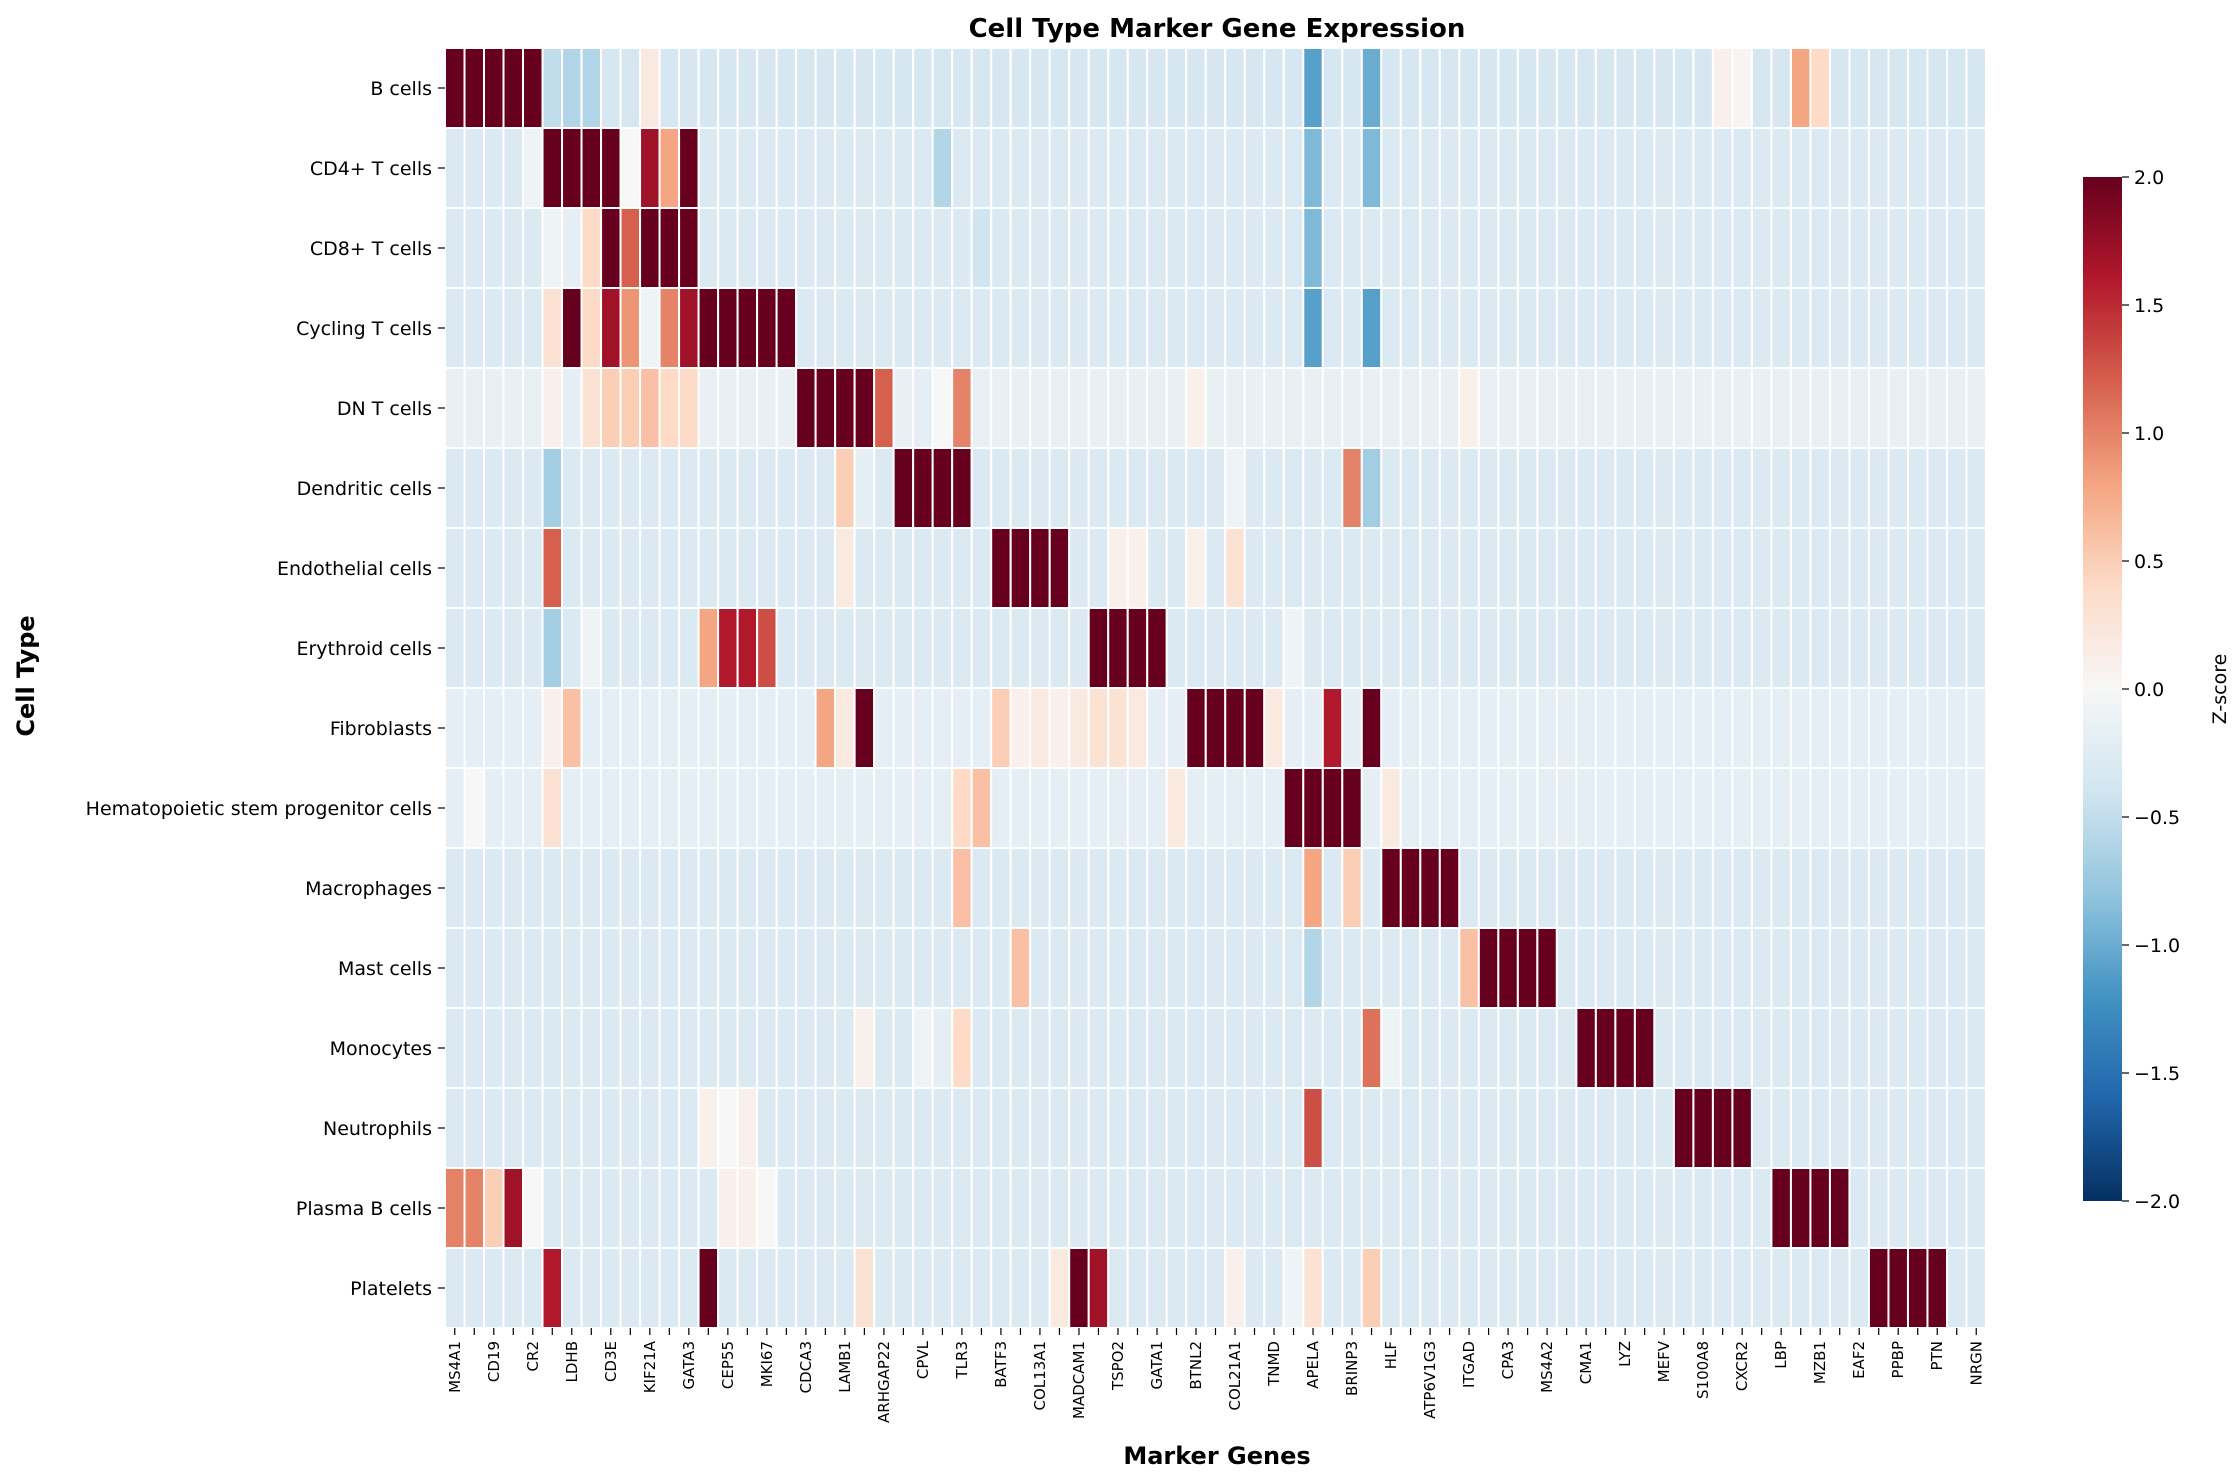 The height and width of the screenshot is (1481, 2238). Describe the element at coordinates (371, 249) in the screenshot. I see `row-label: CD8+ T cells` at that location.